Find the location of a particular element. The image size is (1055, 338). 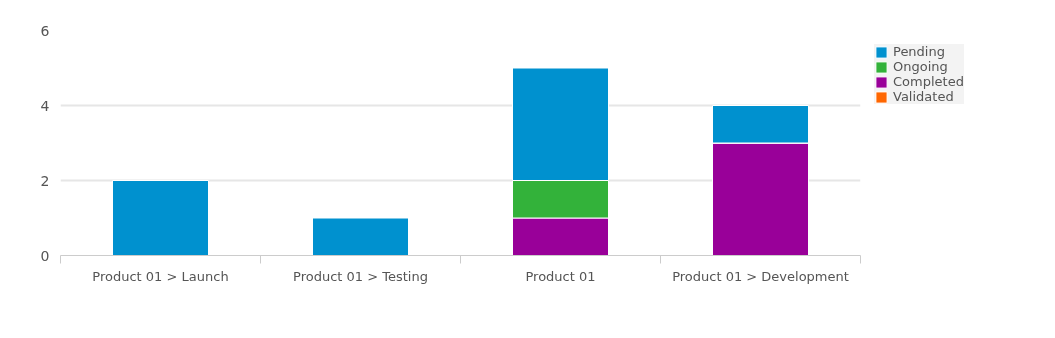

x-tick-label: Product 01 > Launch is located at coordinates (160, 276).